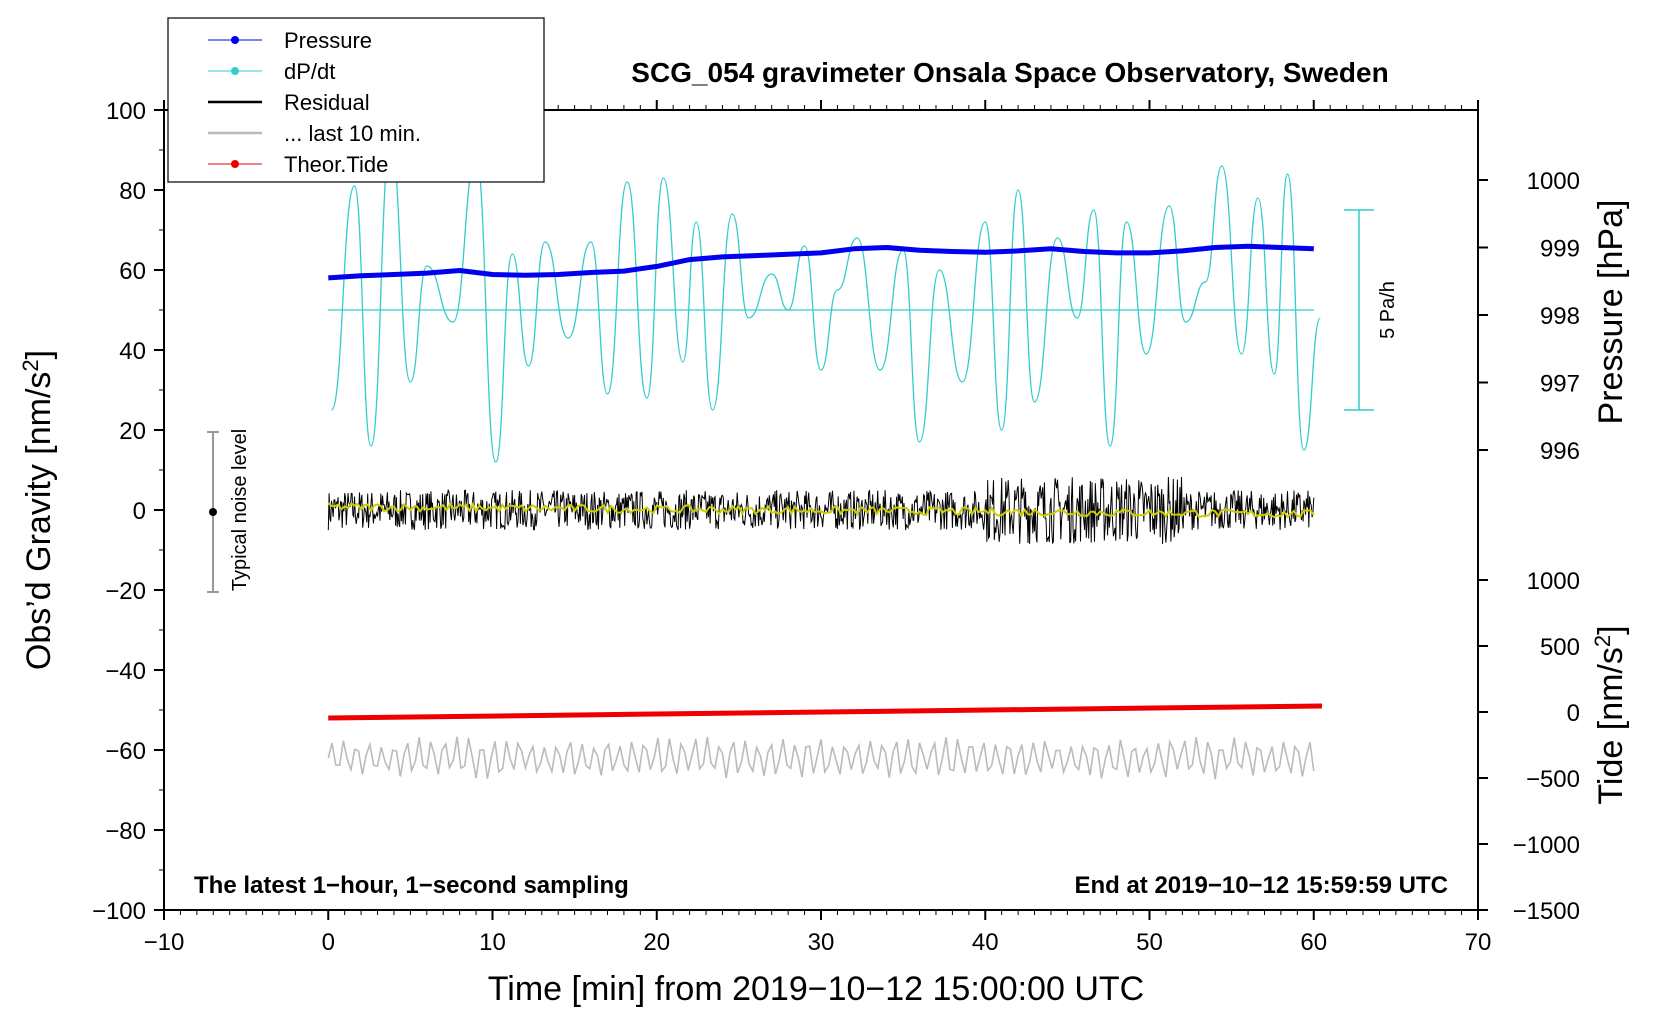  I want to click on theor-tide-series, so click(825, 712).